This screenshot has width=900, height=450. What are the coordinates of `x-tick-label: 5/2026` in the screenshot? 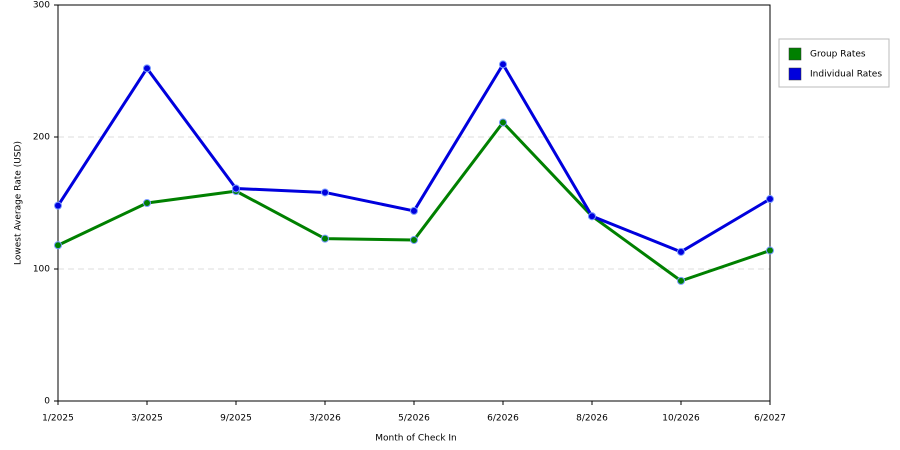 It's located at (414, 419).